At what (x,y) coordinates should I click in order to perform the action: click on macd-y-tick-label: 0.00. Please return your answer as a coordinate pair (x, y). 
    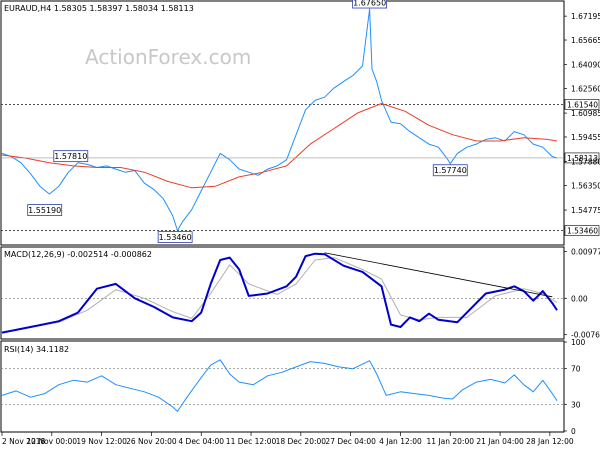
    Looking at the image, I should click on (579, 298).